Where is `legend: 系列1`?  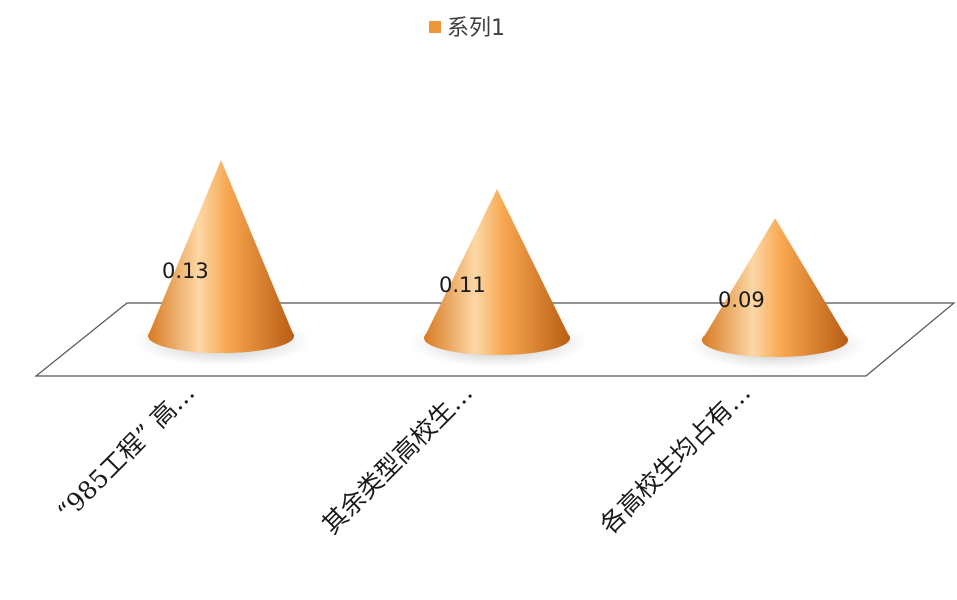 legend: 系列1 is located at coordinates (467, 28).